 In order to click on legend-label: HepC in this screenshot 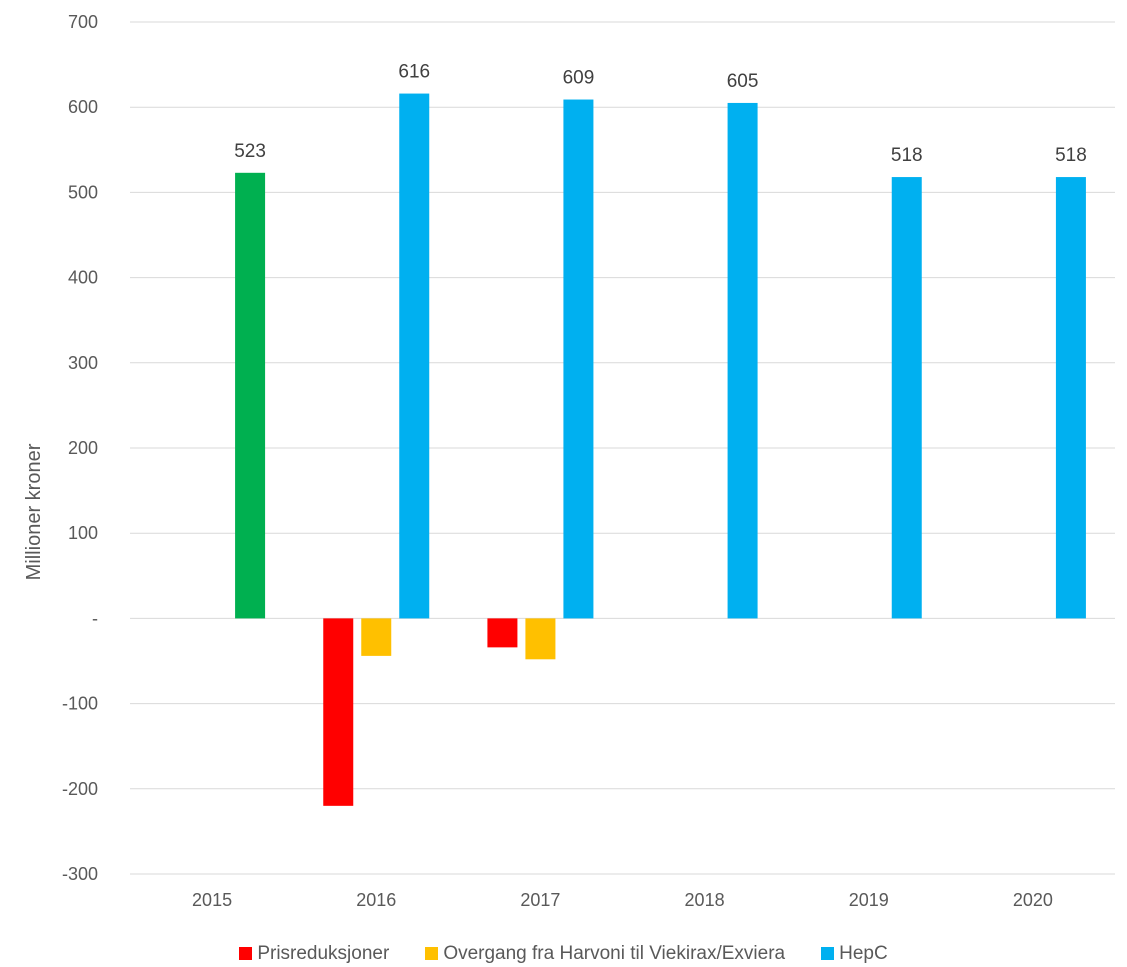, I will do `click(863, 953)`.